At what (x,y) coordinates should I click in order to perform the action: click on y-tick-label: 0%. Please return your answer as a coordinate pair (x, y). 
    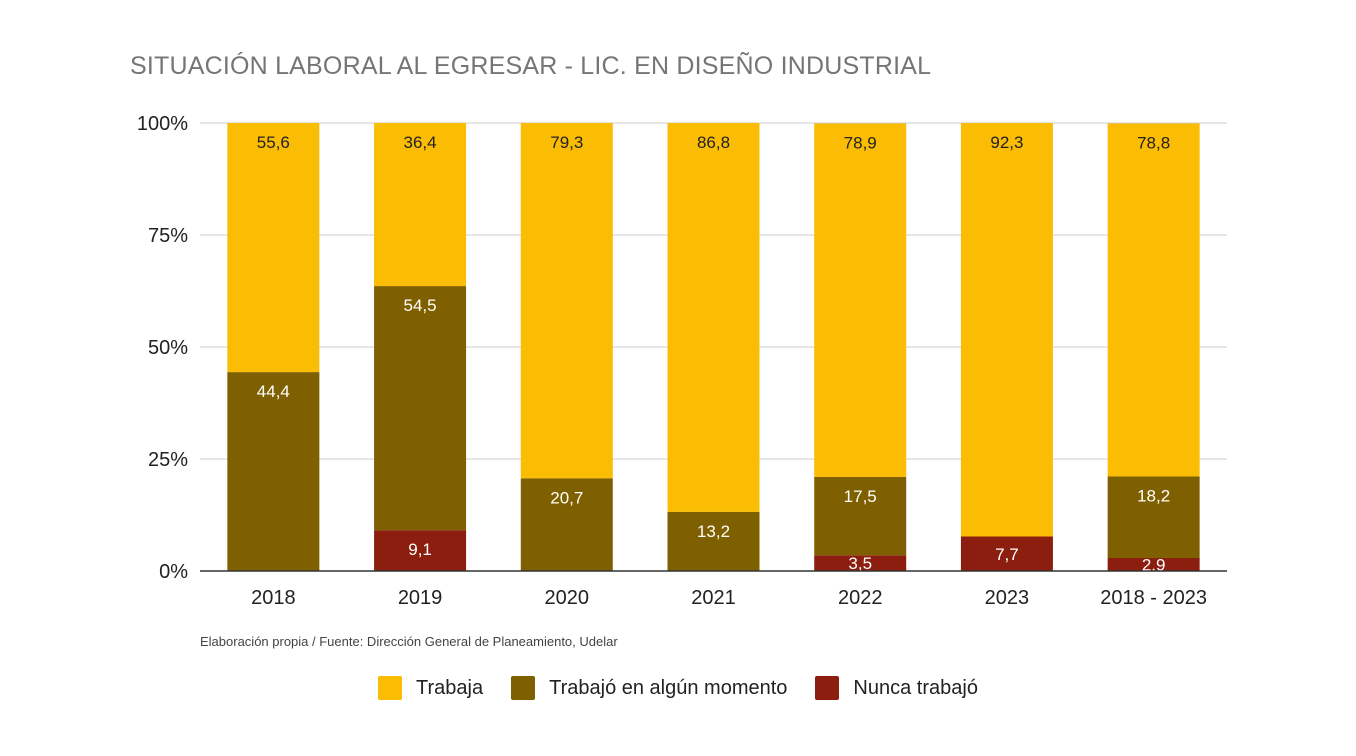
    Looking at the image, I should click on (173, 572).